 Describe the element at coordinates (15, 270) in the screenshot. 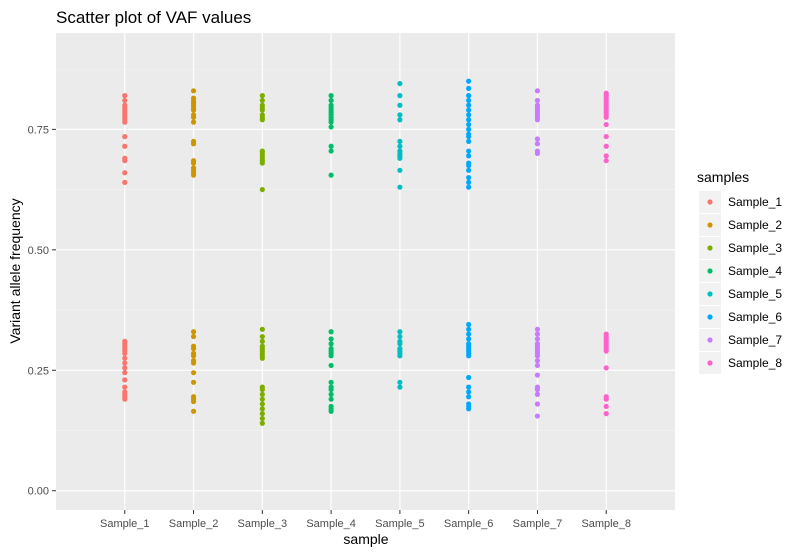

I see `y-axis-title: Variant allele frequency` at that location.